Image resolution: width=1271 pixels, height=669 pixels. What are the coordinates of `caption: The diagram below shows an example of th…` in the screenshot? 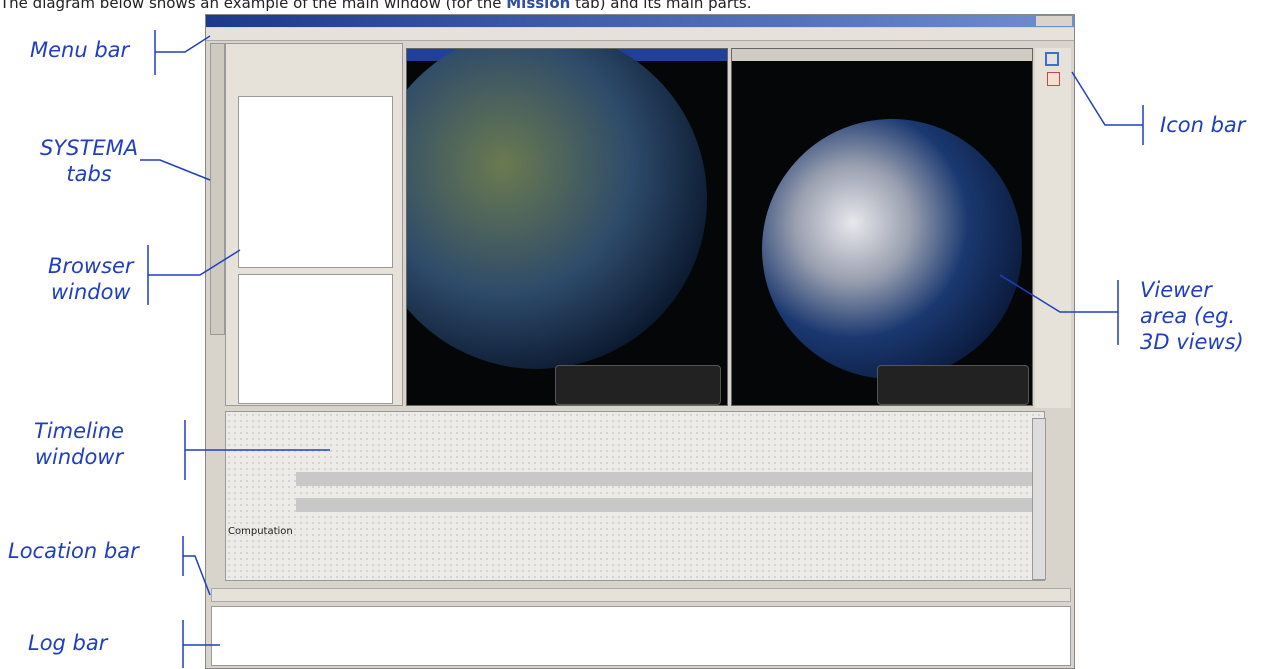 It's located at (376, 6).